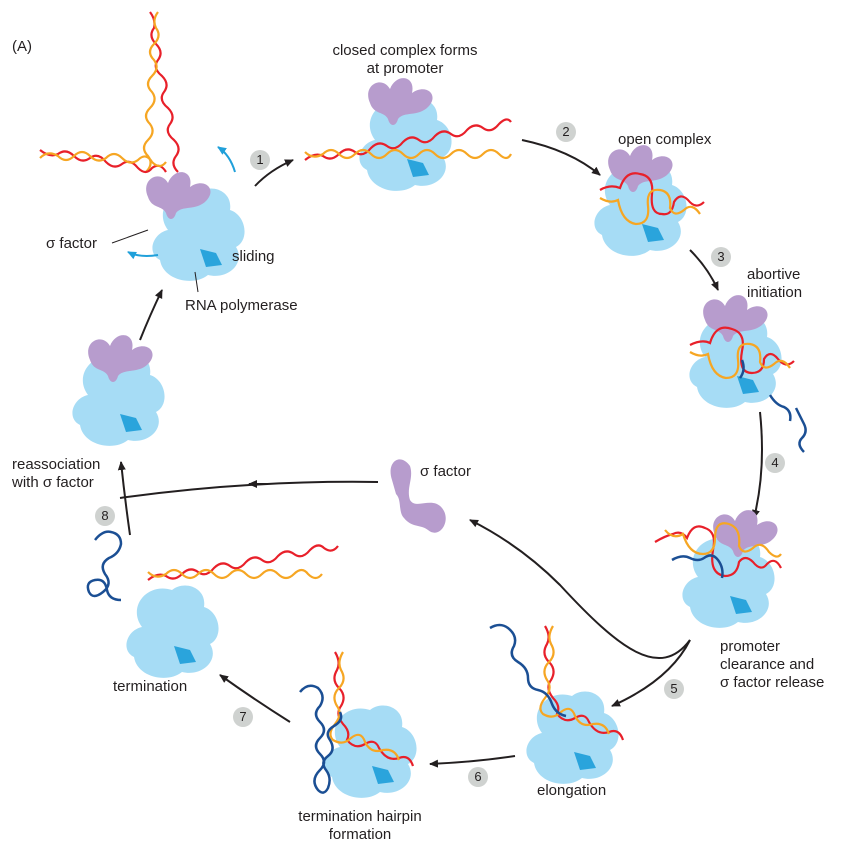 Image resolution: width=850 pixels, height=852 pixels. I want to click on closed-complex-label-line1: closed complex forms, so click(405, 50).